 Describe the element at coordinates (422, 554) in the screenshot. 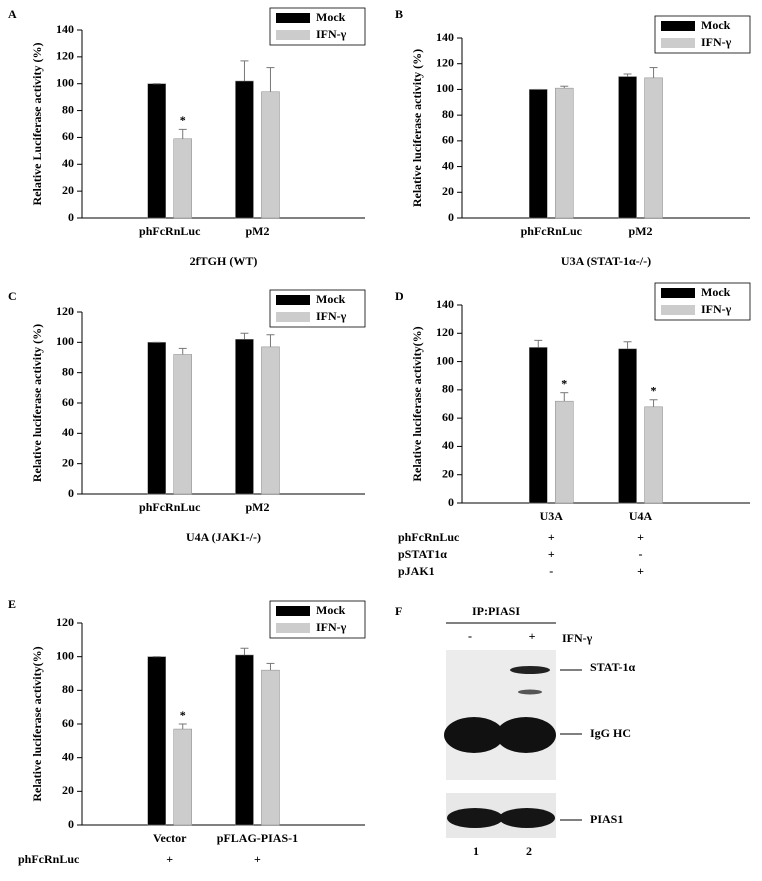

I see `condition-label: pSTAT1α` at that location.